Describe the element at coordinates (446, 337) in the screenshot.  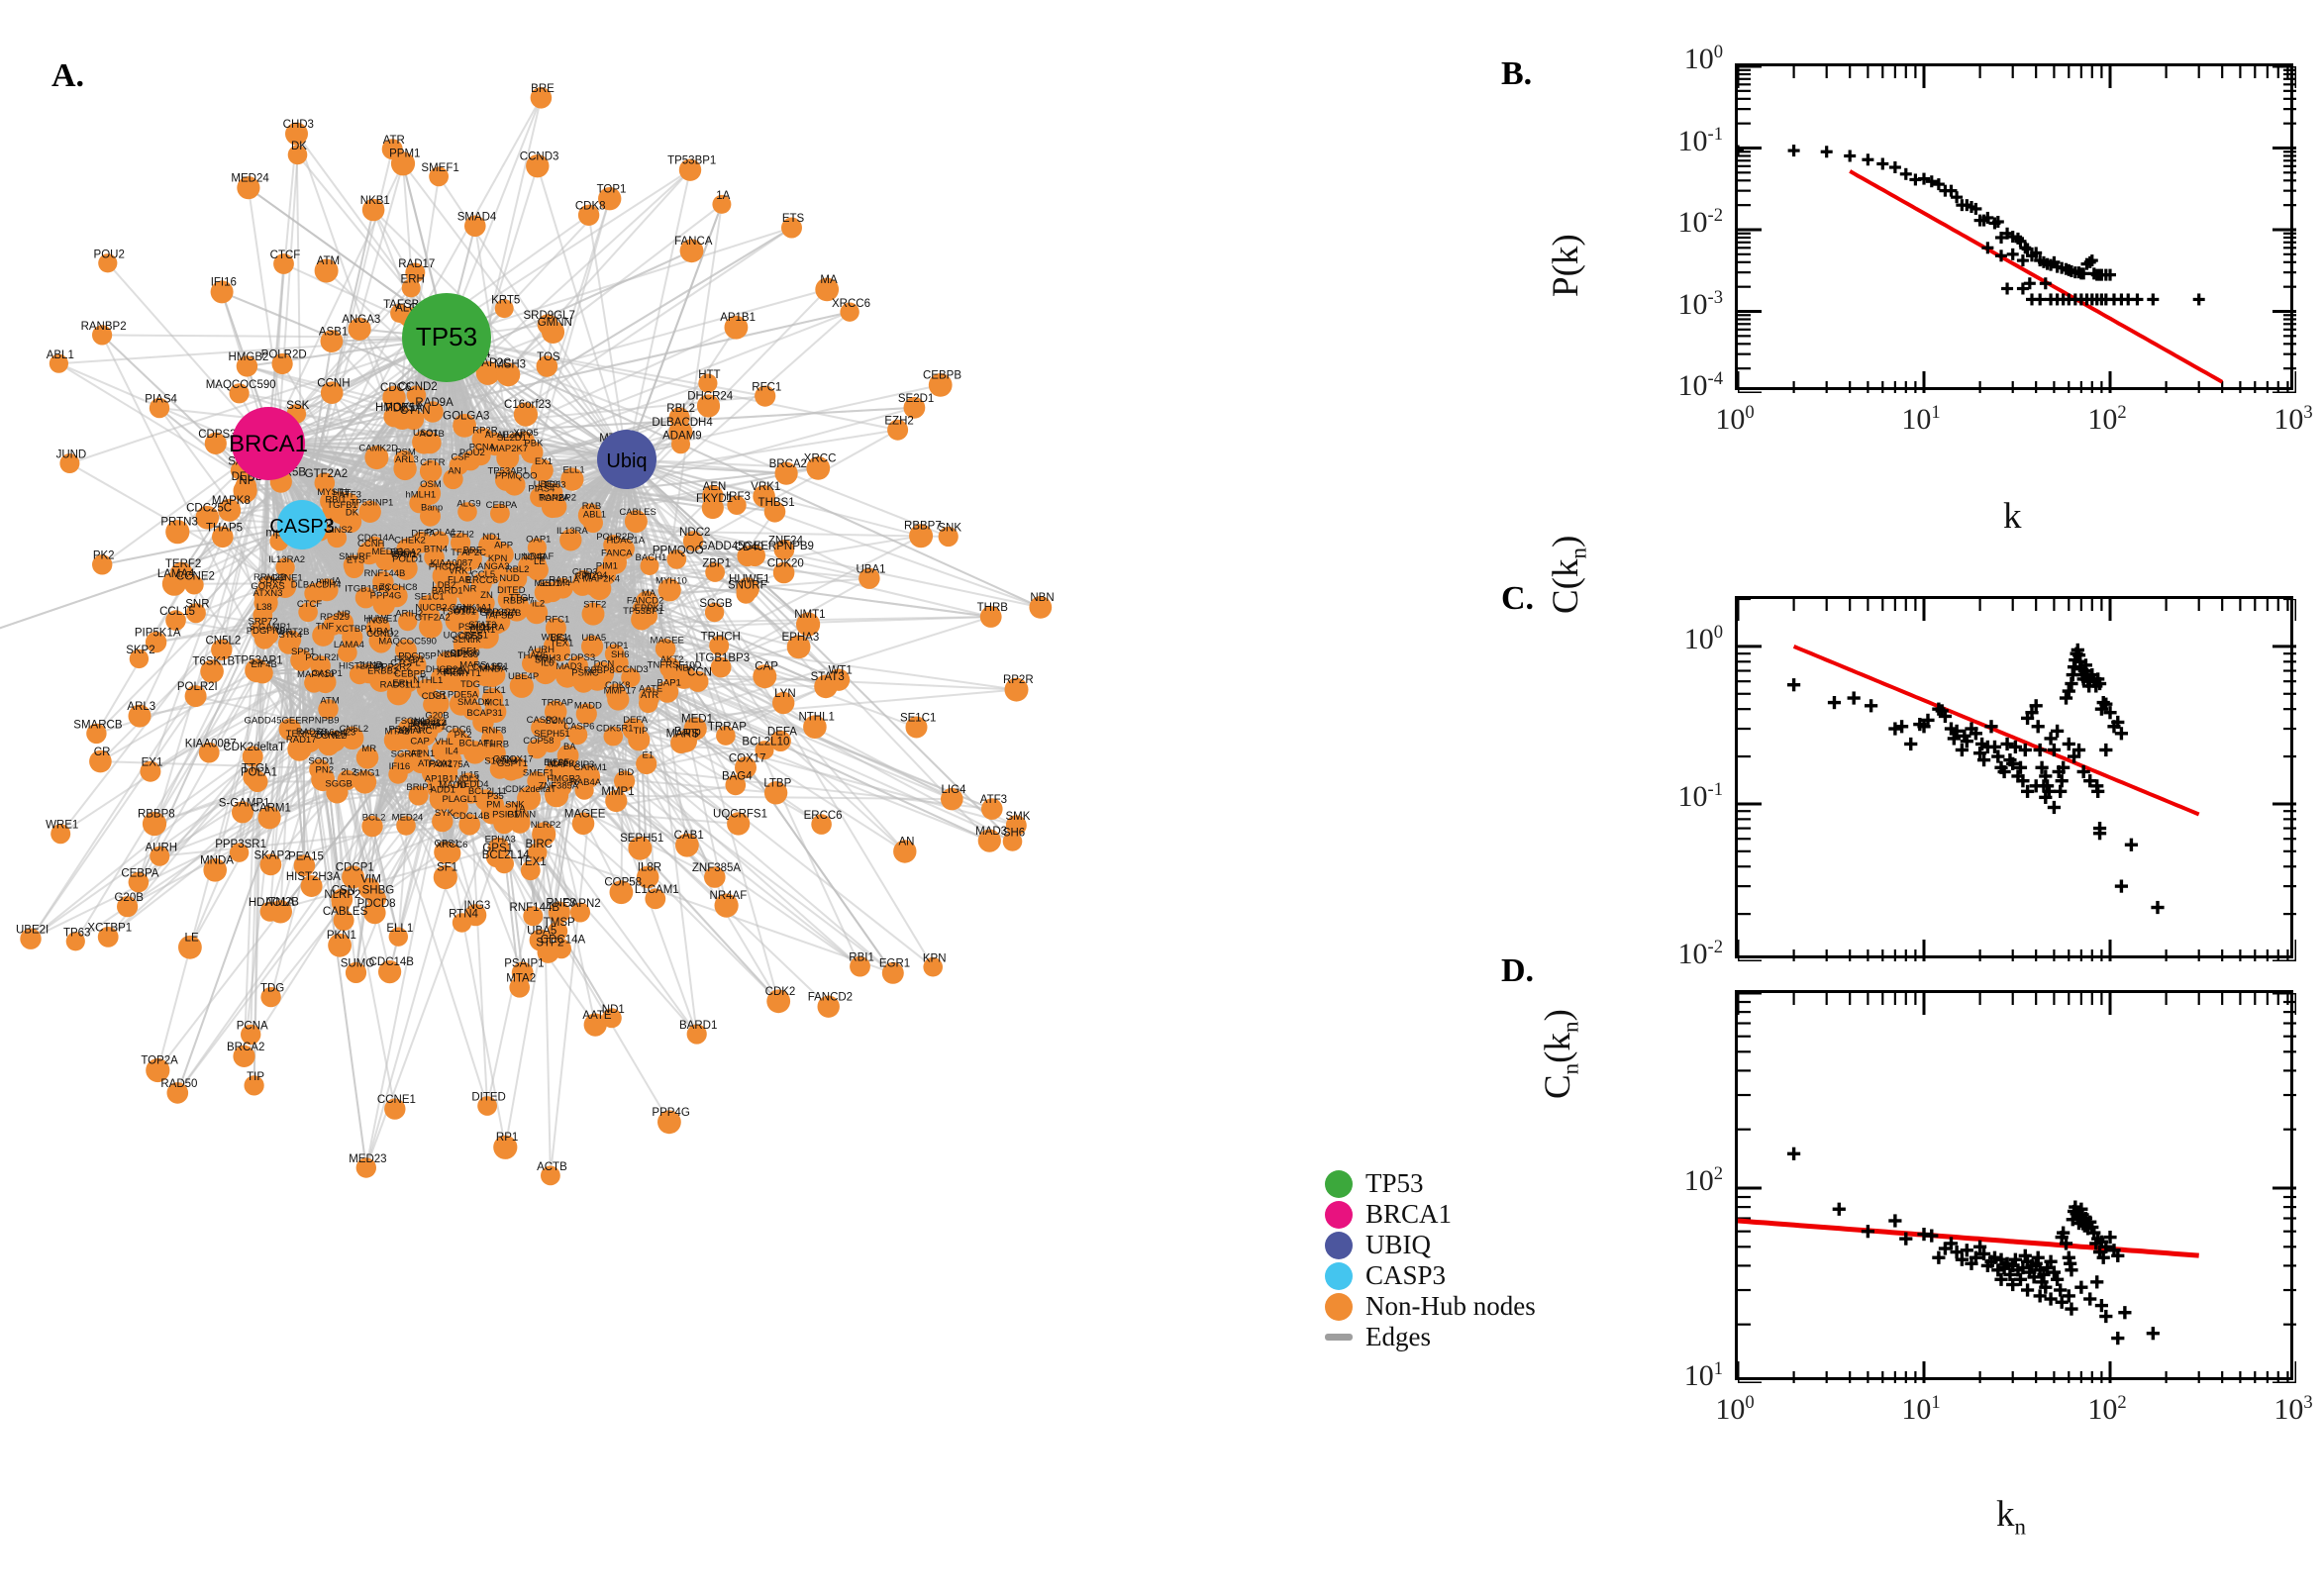
I see `hub-node-tp53: TP53` at that location.